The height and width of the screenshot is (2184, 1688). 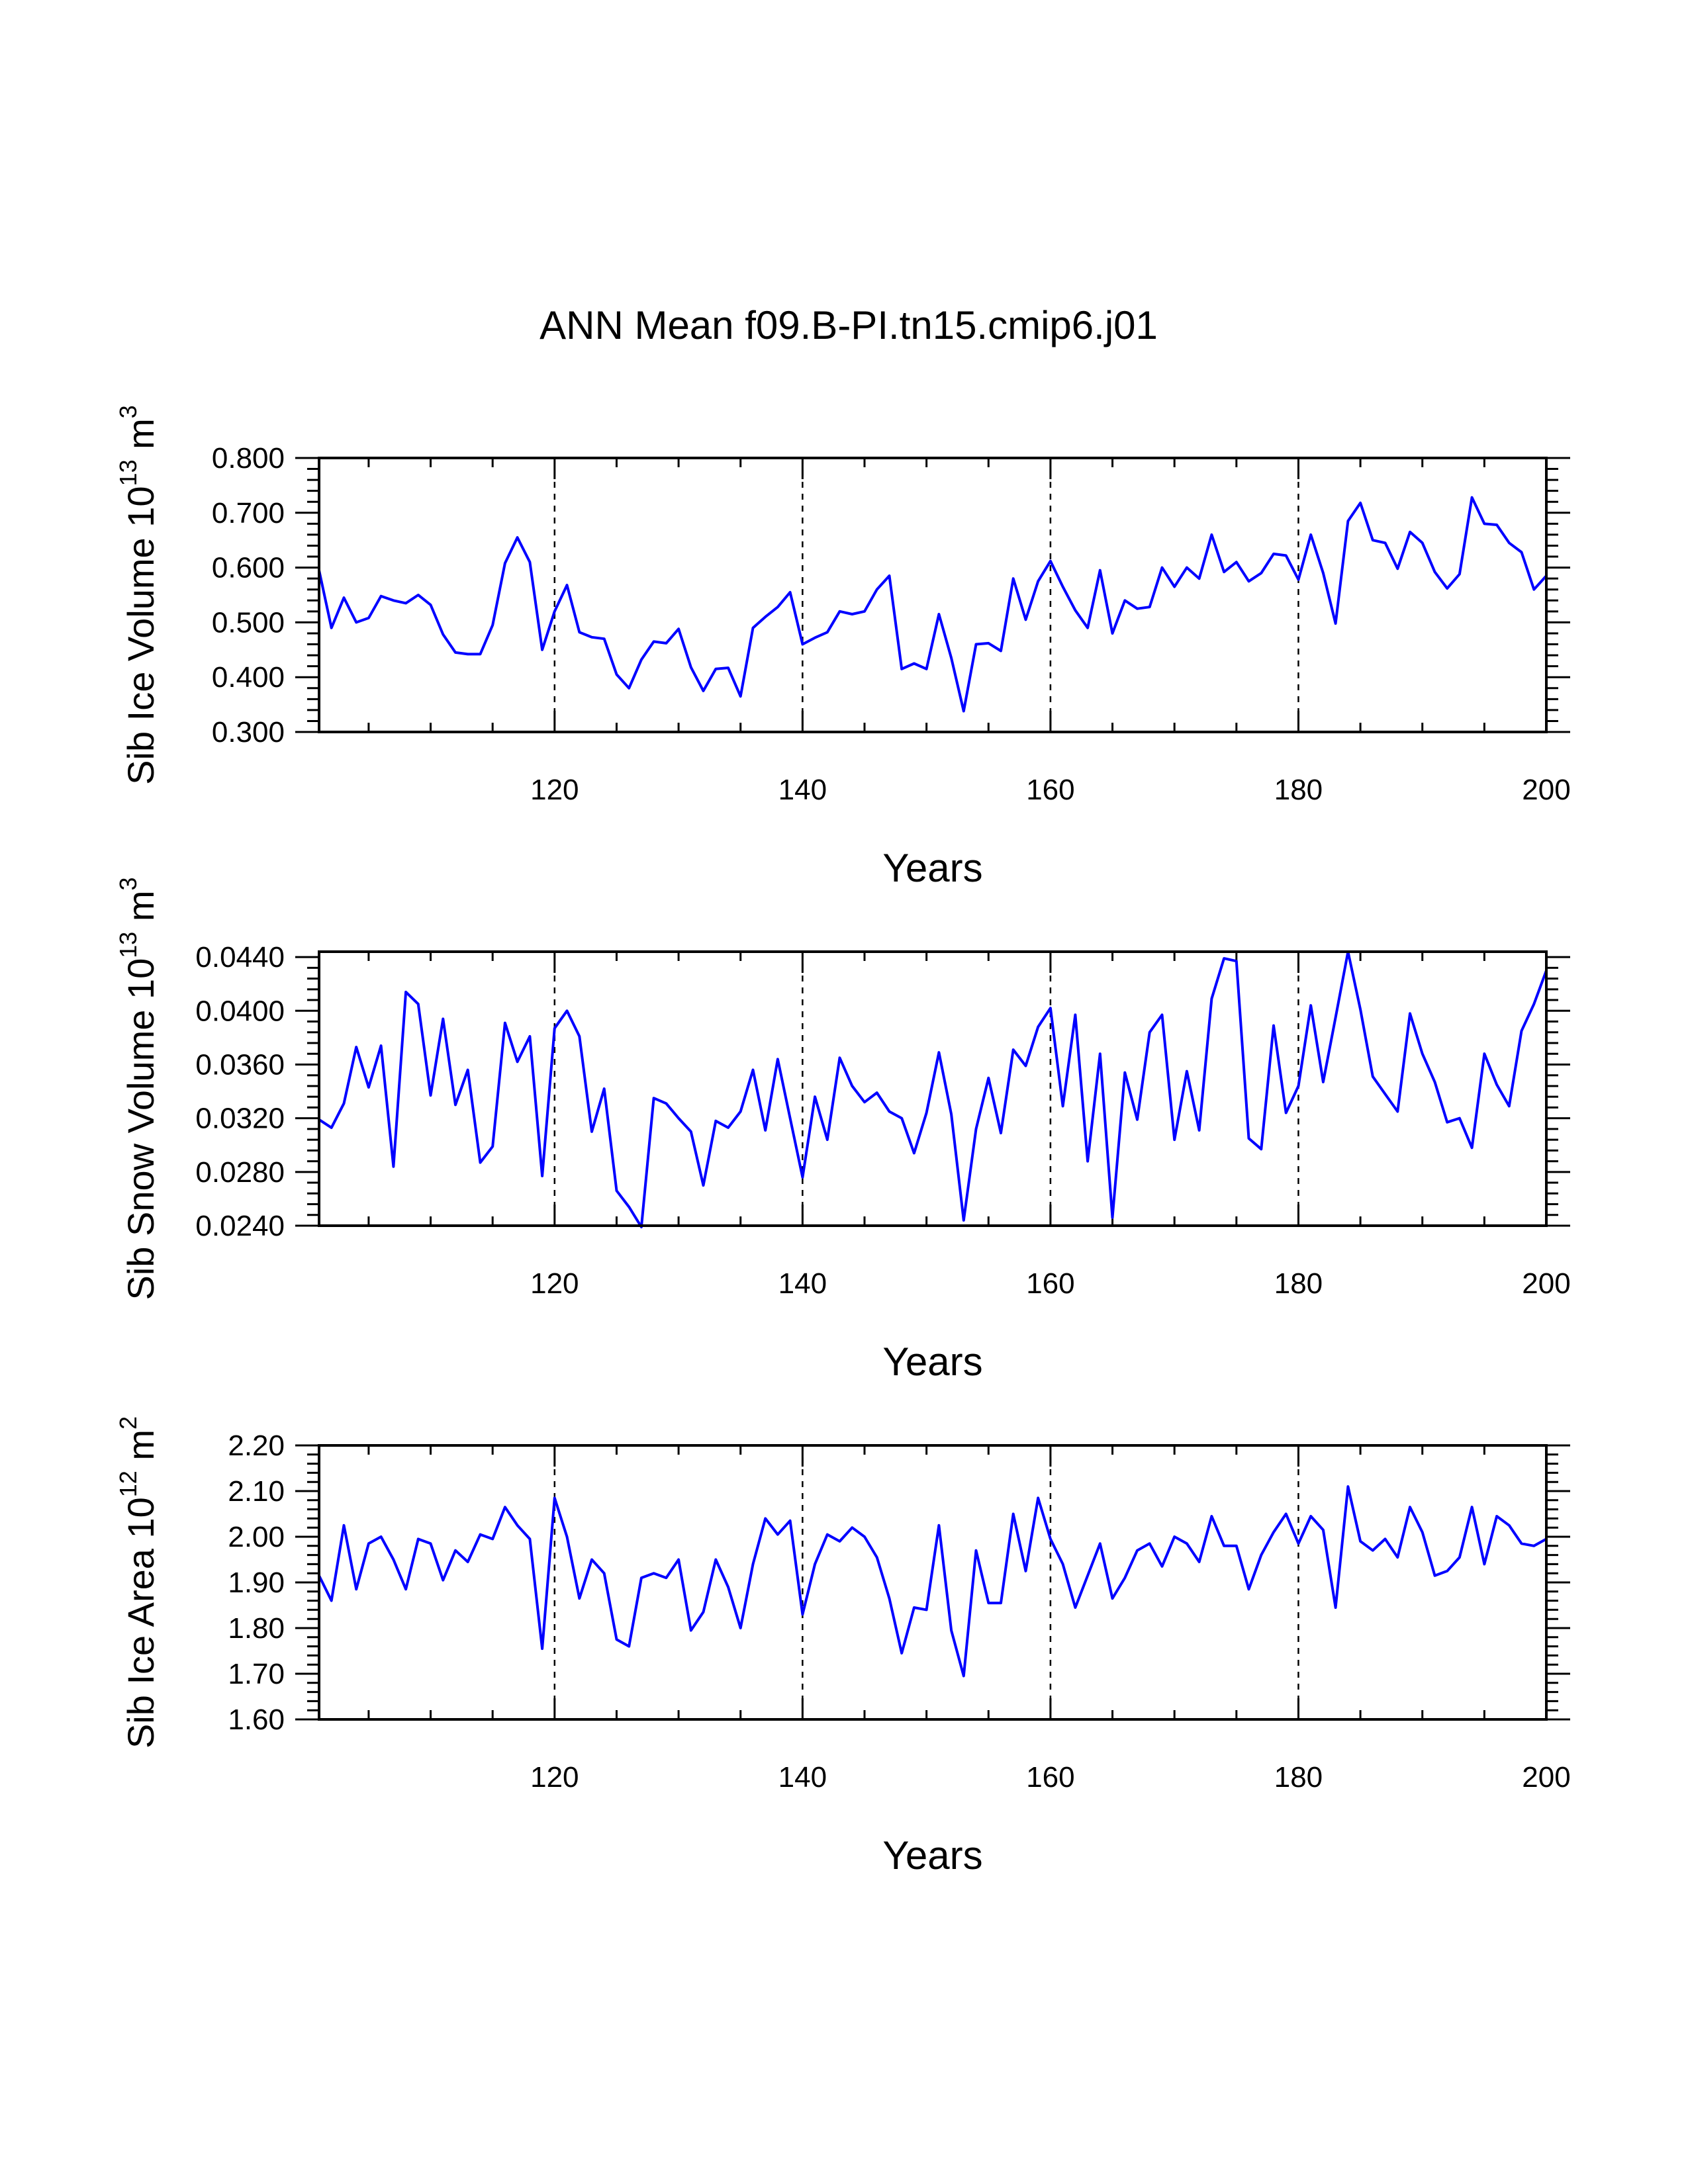 I want to click on y-tick-label: 0.300, so click(x=248, y=732).